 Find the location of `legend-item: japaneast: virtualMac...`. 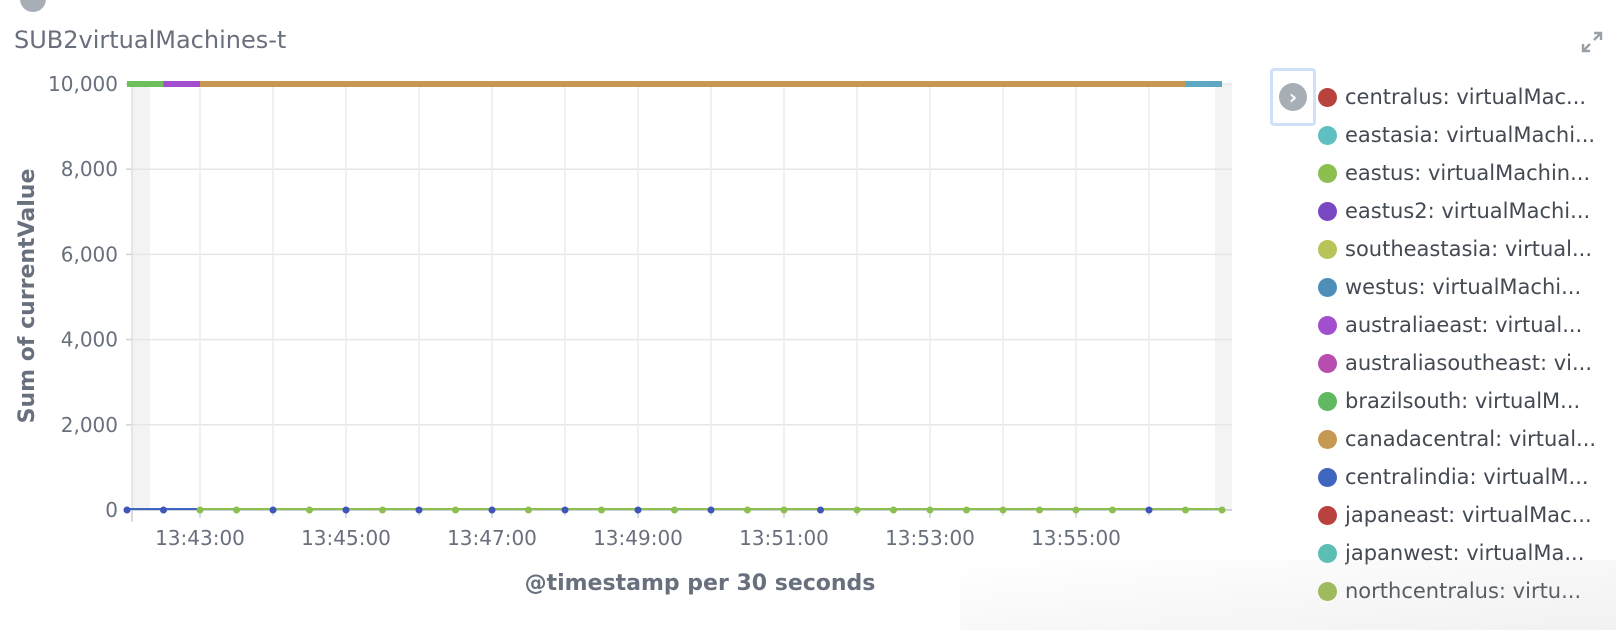

legend-item: japaneast: virtualMac... is located at coordinates (1467, 515).